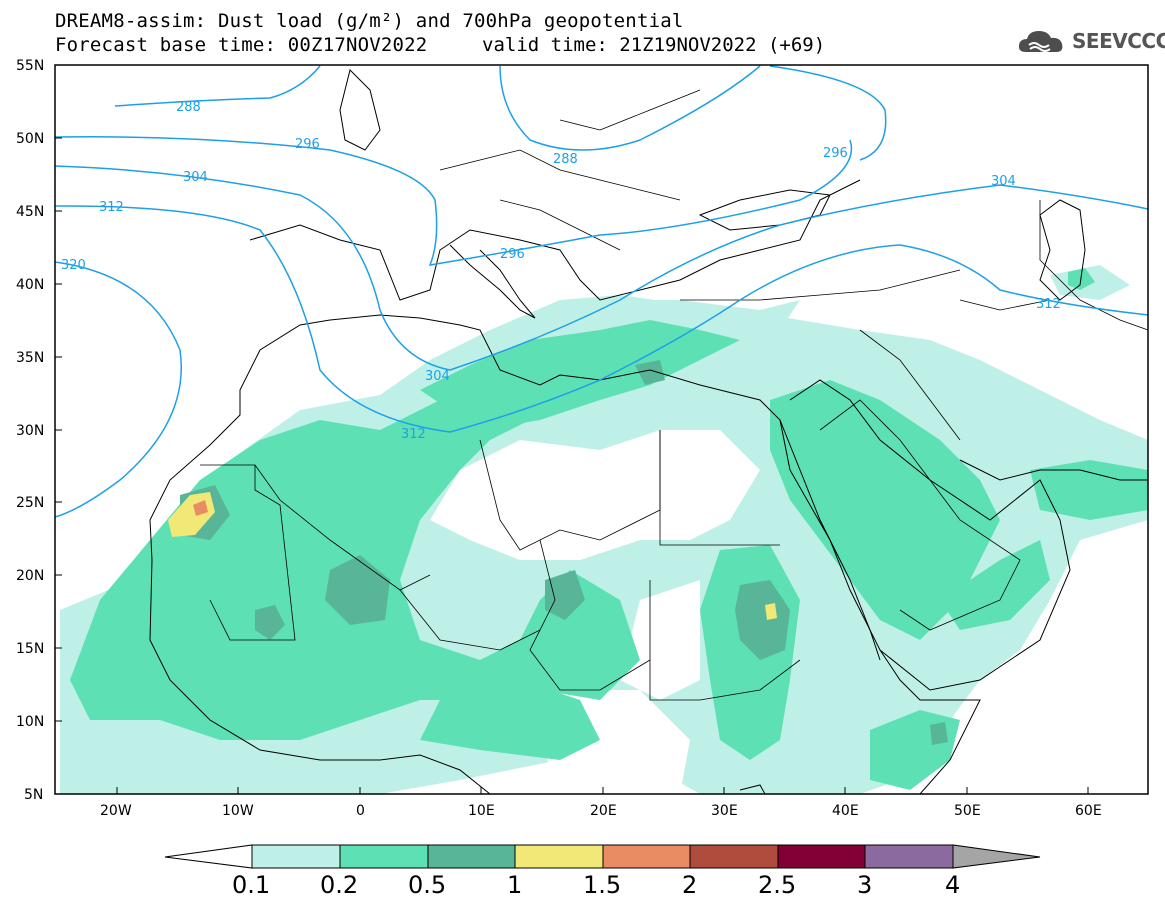 The width and height of the screenshot is (1165, 907). Describe the element at coordinates (762, 620) in the screenshot. I see `dust-area-dark-sudan` at that location.